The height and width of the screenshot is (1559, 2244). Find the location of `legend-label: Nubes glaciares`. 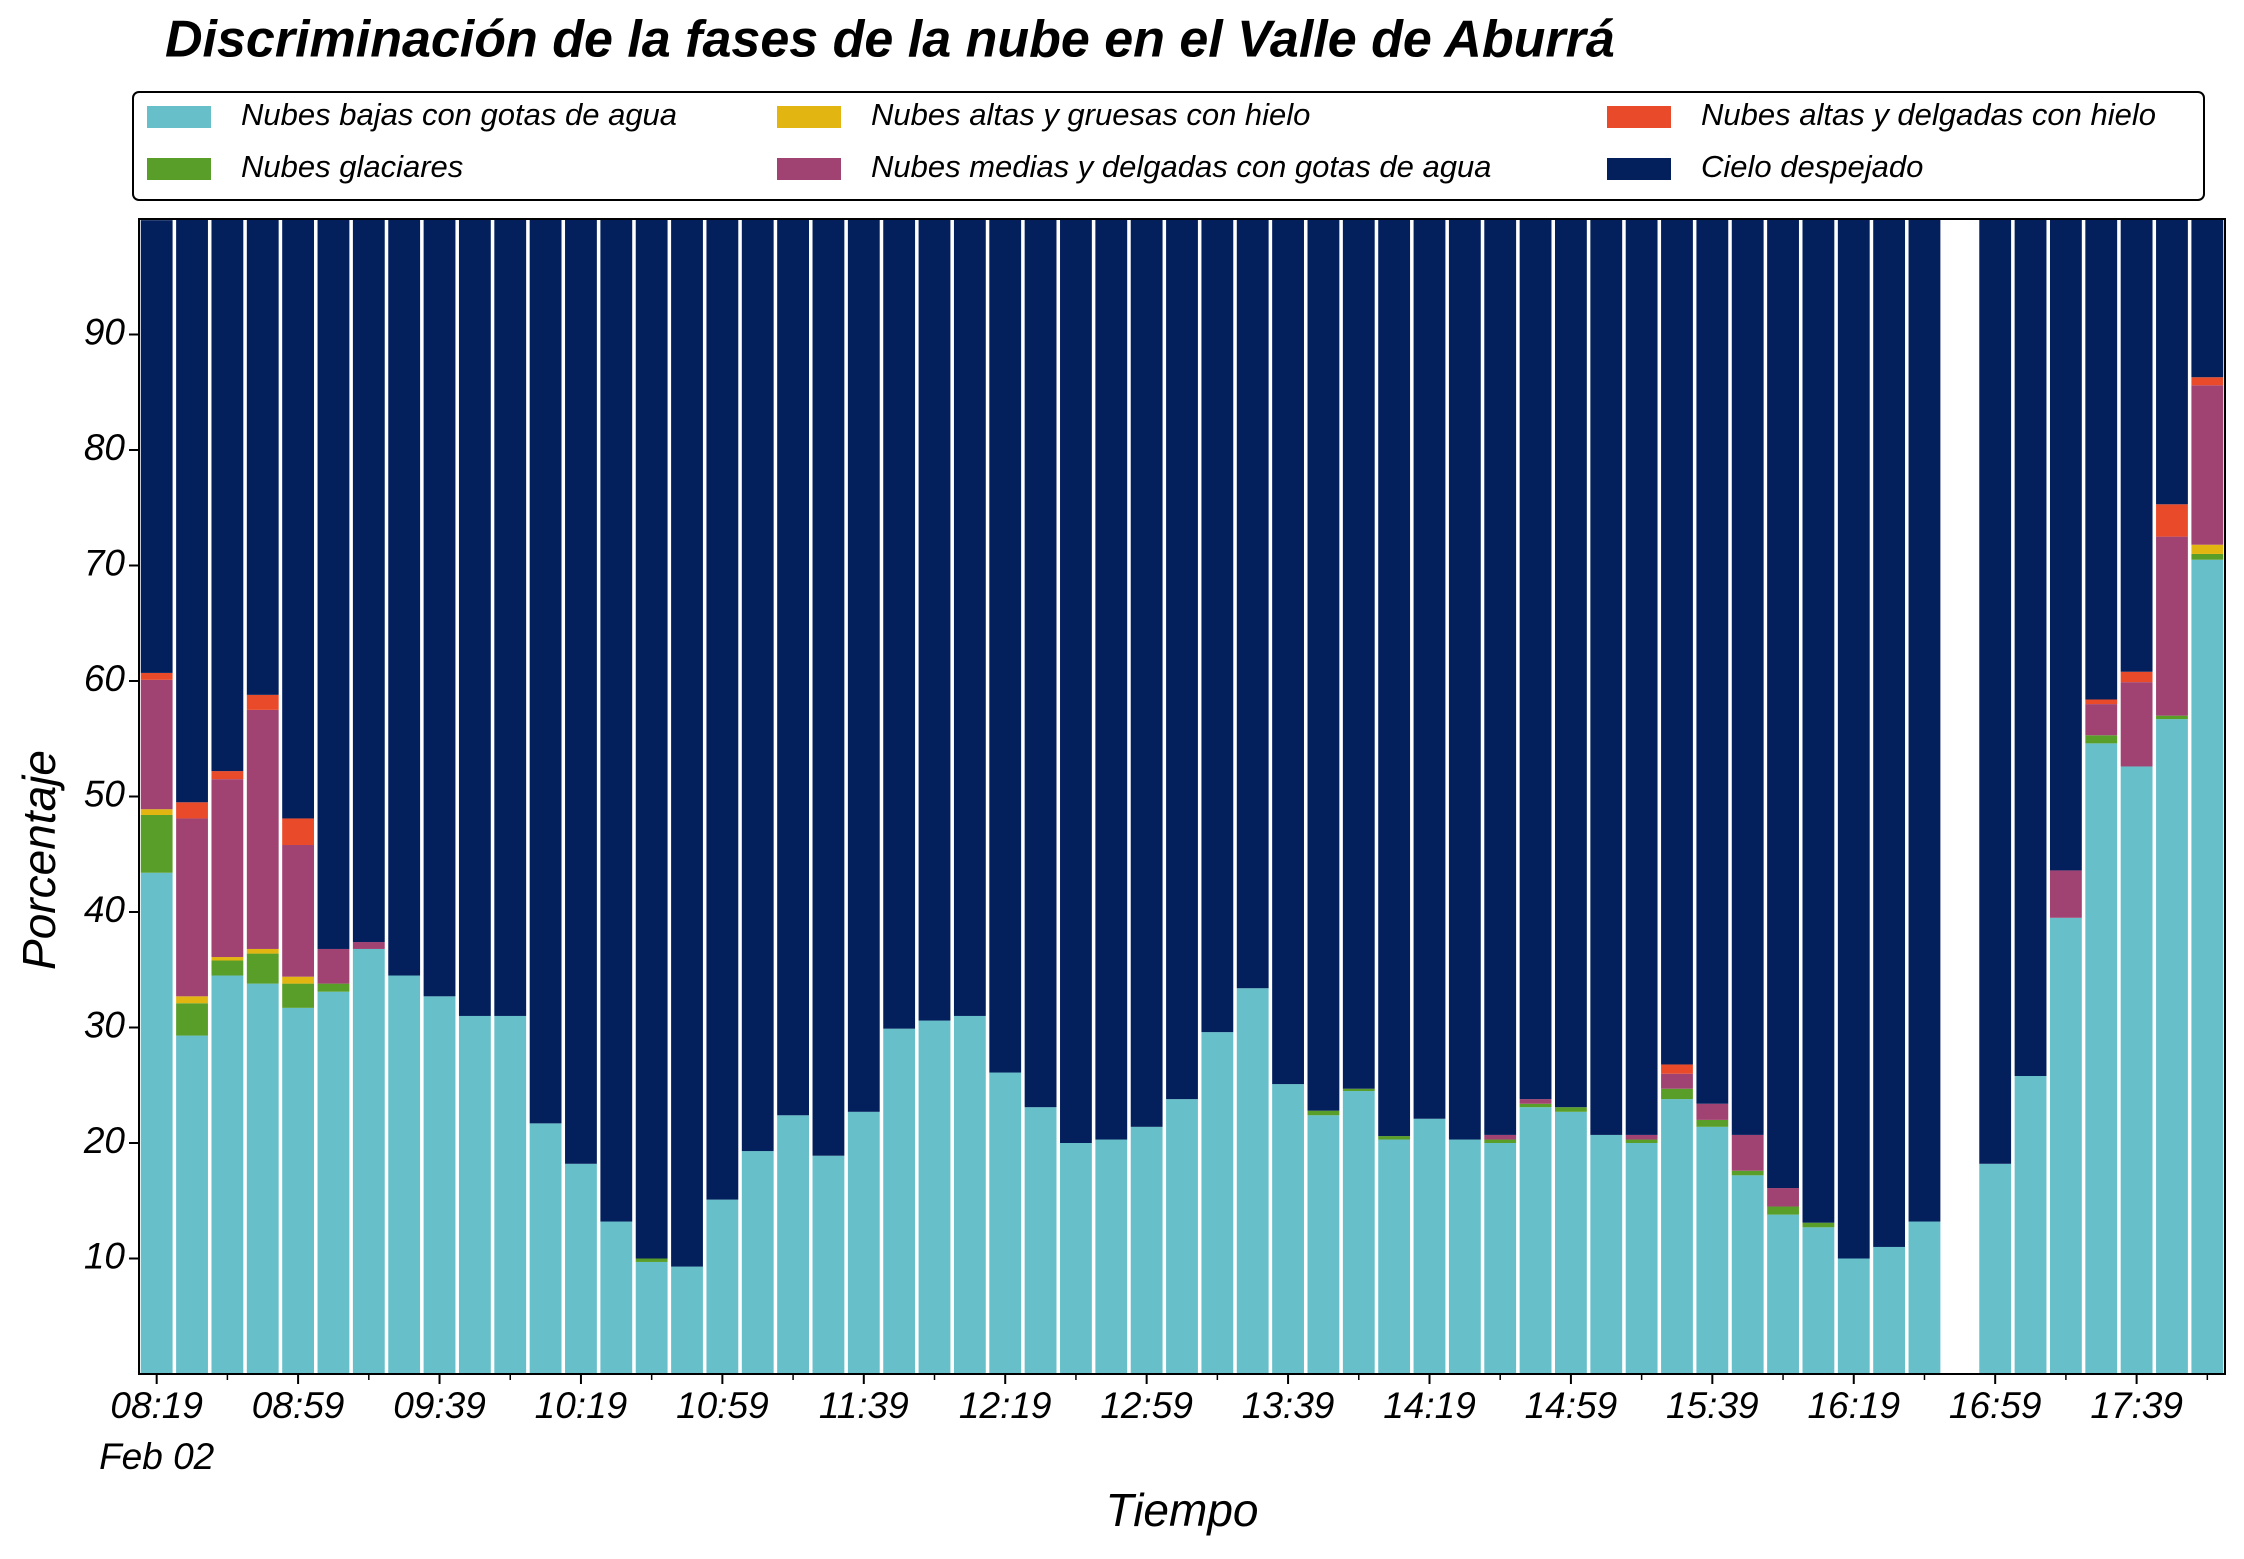

legend-label: Nubes glaciares is located at coordinates (352, 166).